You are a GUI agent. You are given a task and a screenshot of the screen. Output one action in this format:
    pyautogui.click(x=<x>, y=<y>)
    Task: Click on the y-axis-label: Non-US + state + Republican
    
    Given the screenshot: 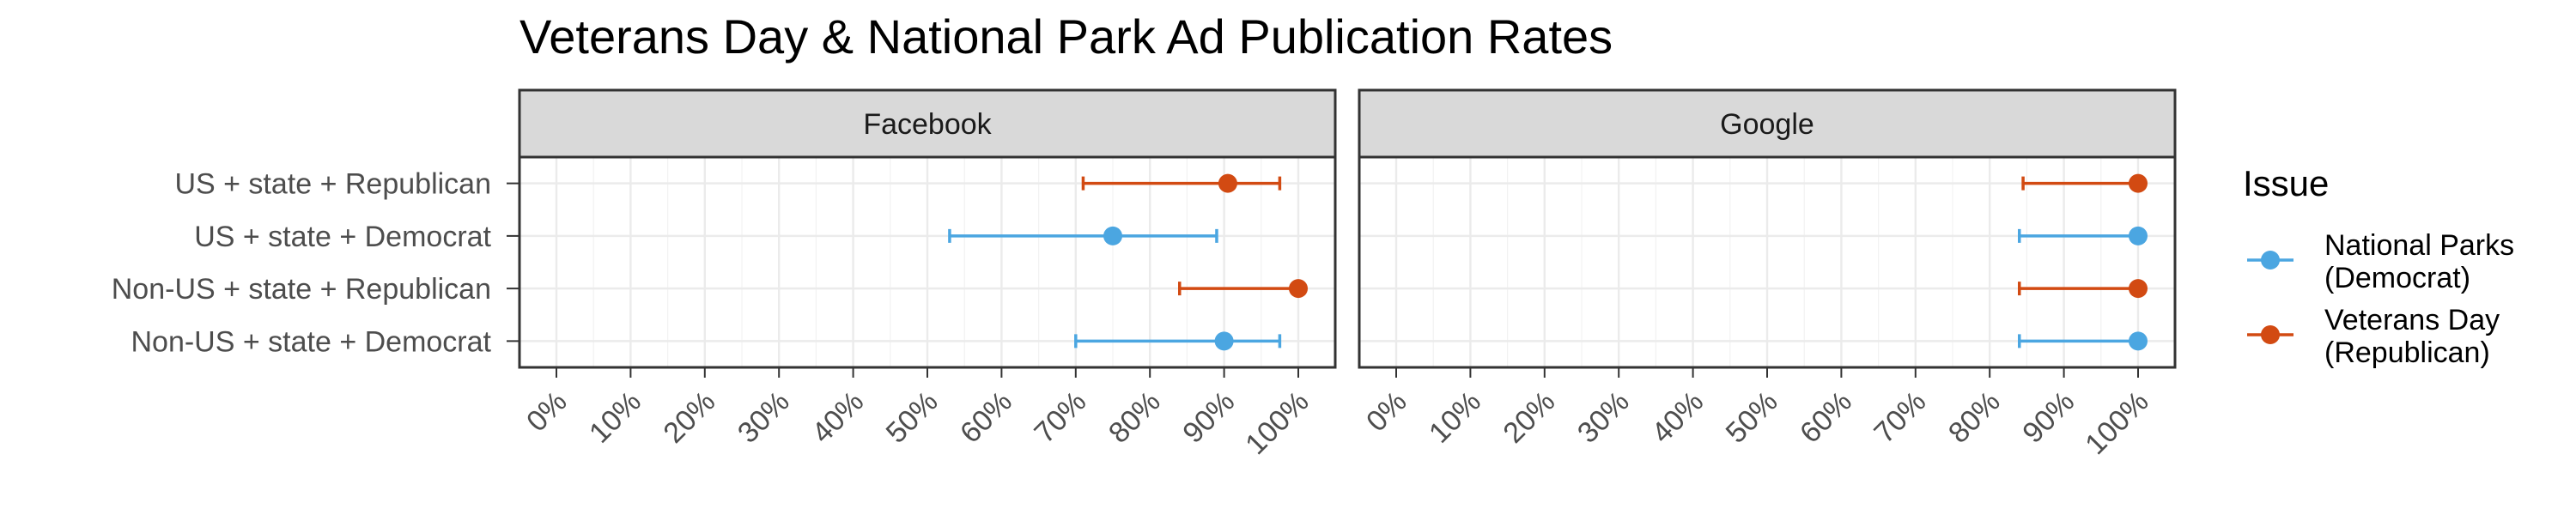 What is the action you would take?
    pyautogui.click(x=301, y=289)
    